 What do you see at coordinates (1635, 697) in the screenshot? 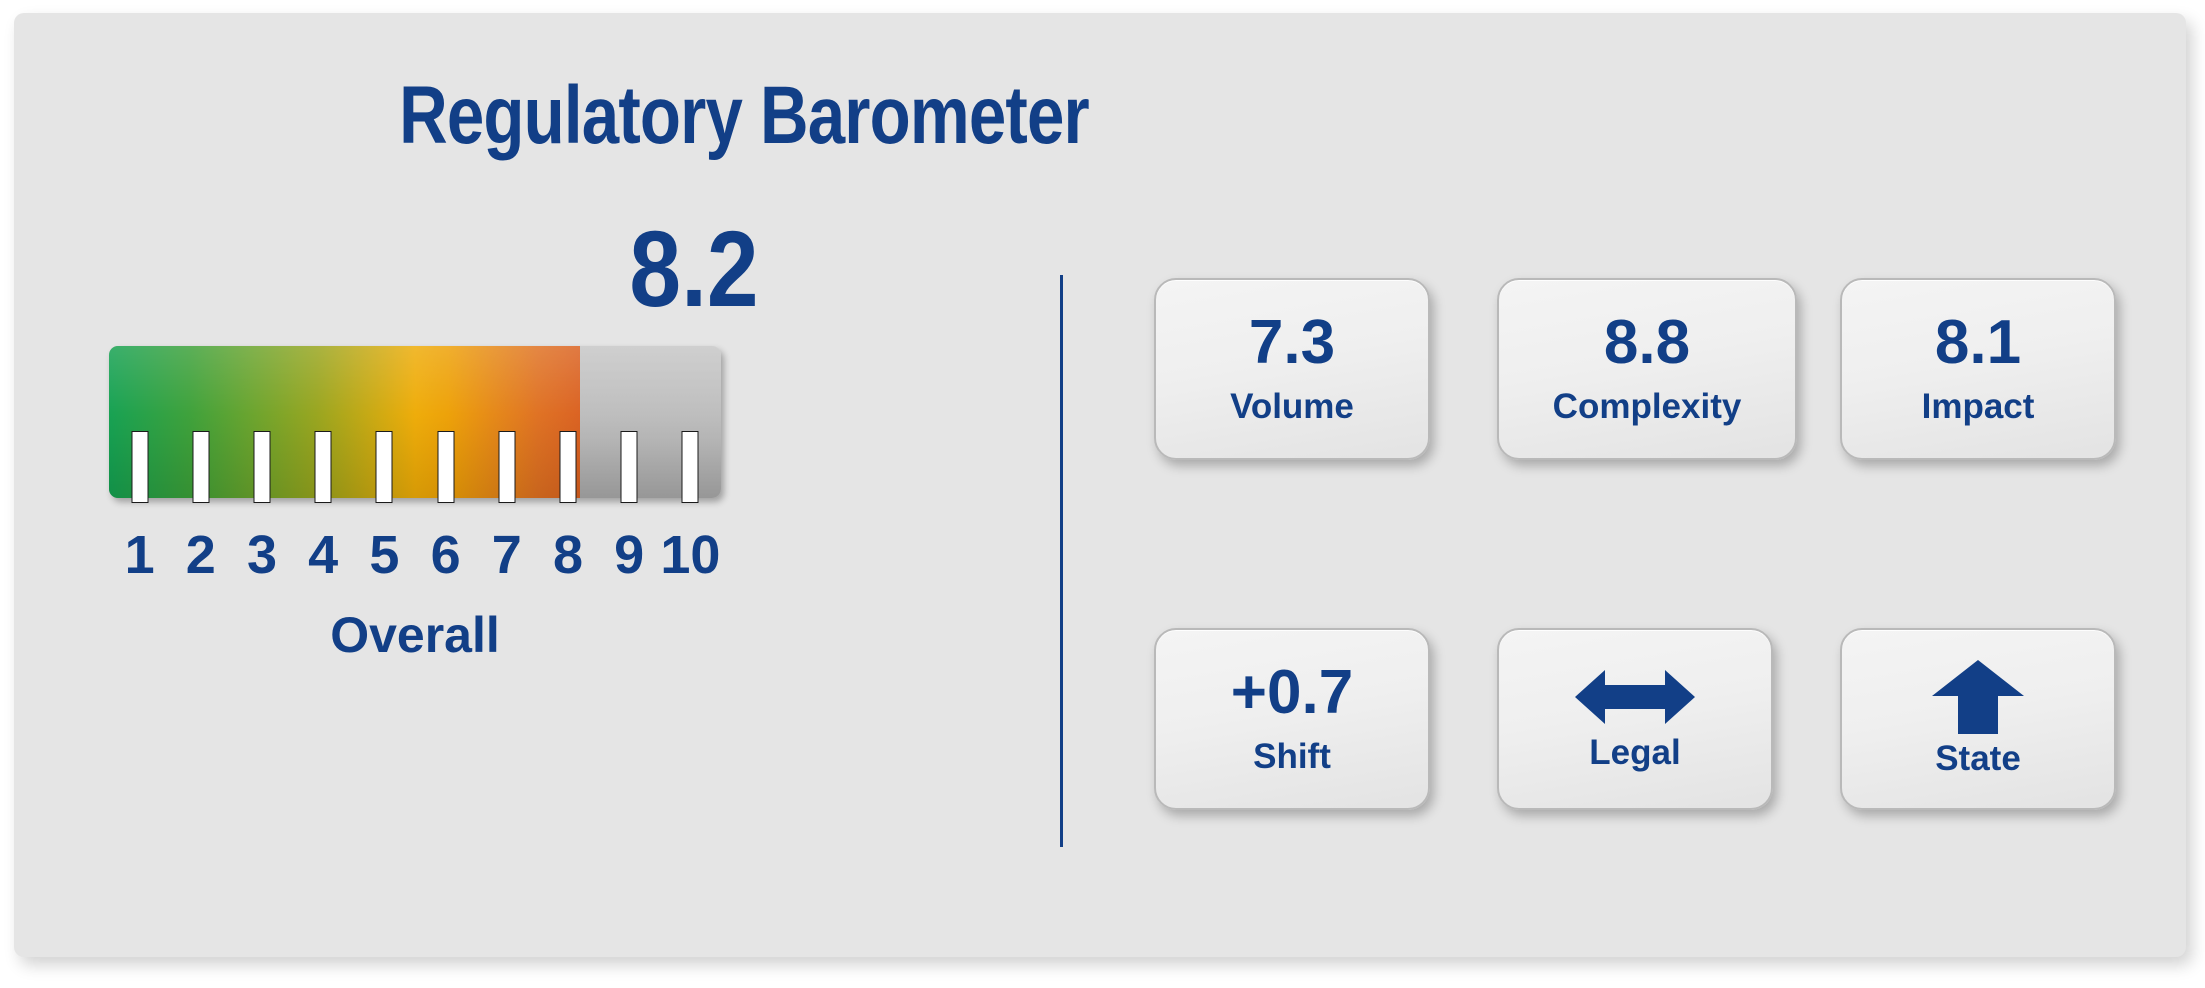
I see `double-arrow-horizontal-icon` at bounding box center [1635, 697].